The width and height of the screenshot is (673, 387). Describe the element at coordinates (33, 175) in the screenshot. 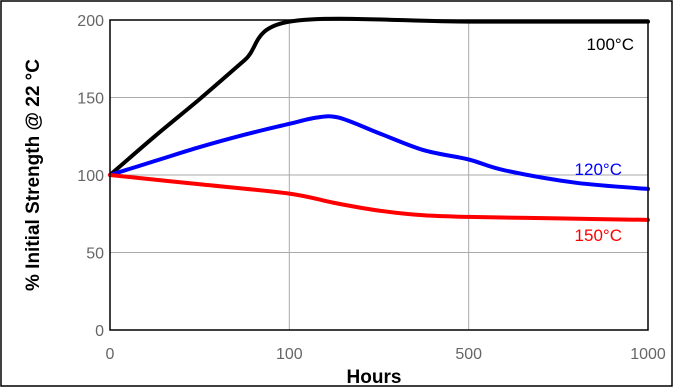

I see `y-axis-title: % Initial Strength @ 22 °C` at that location.